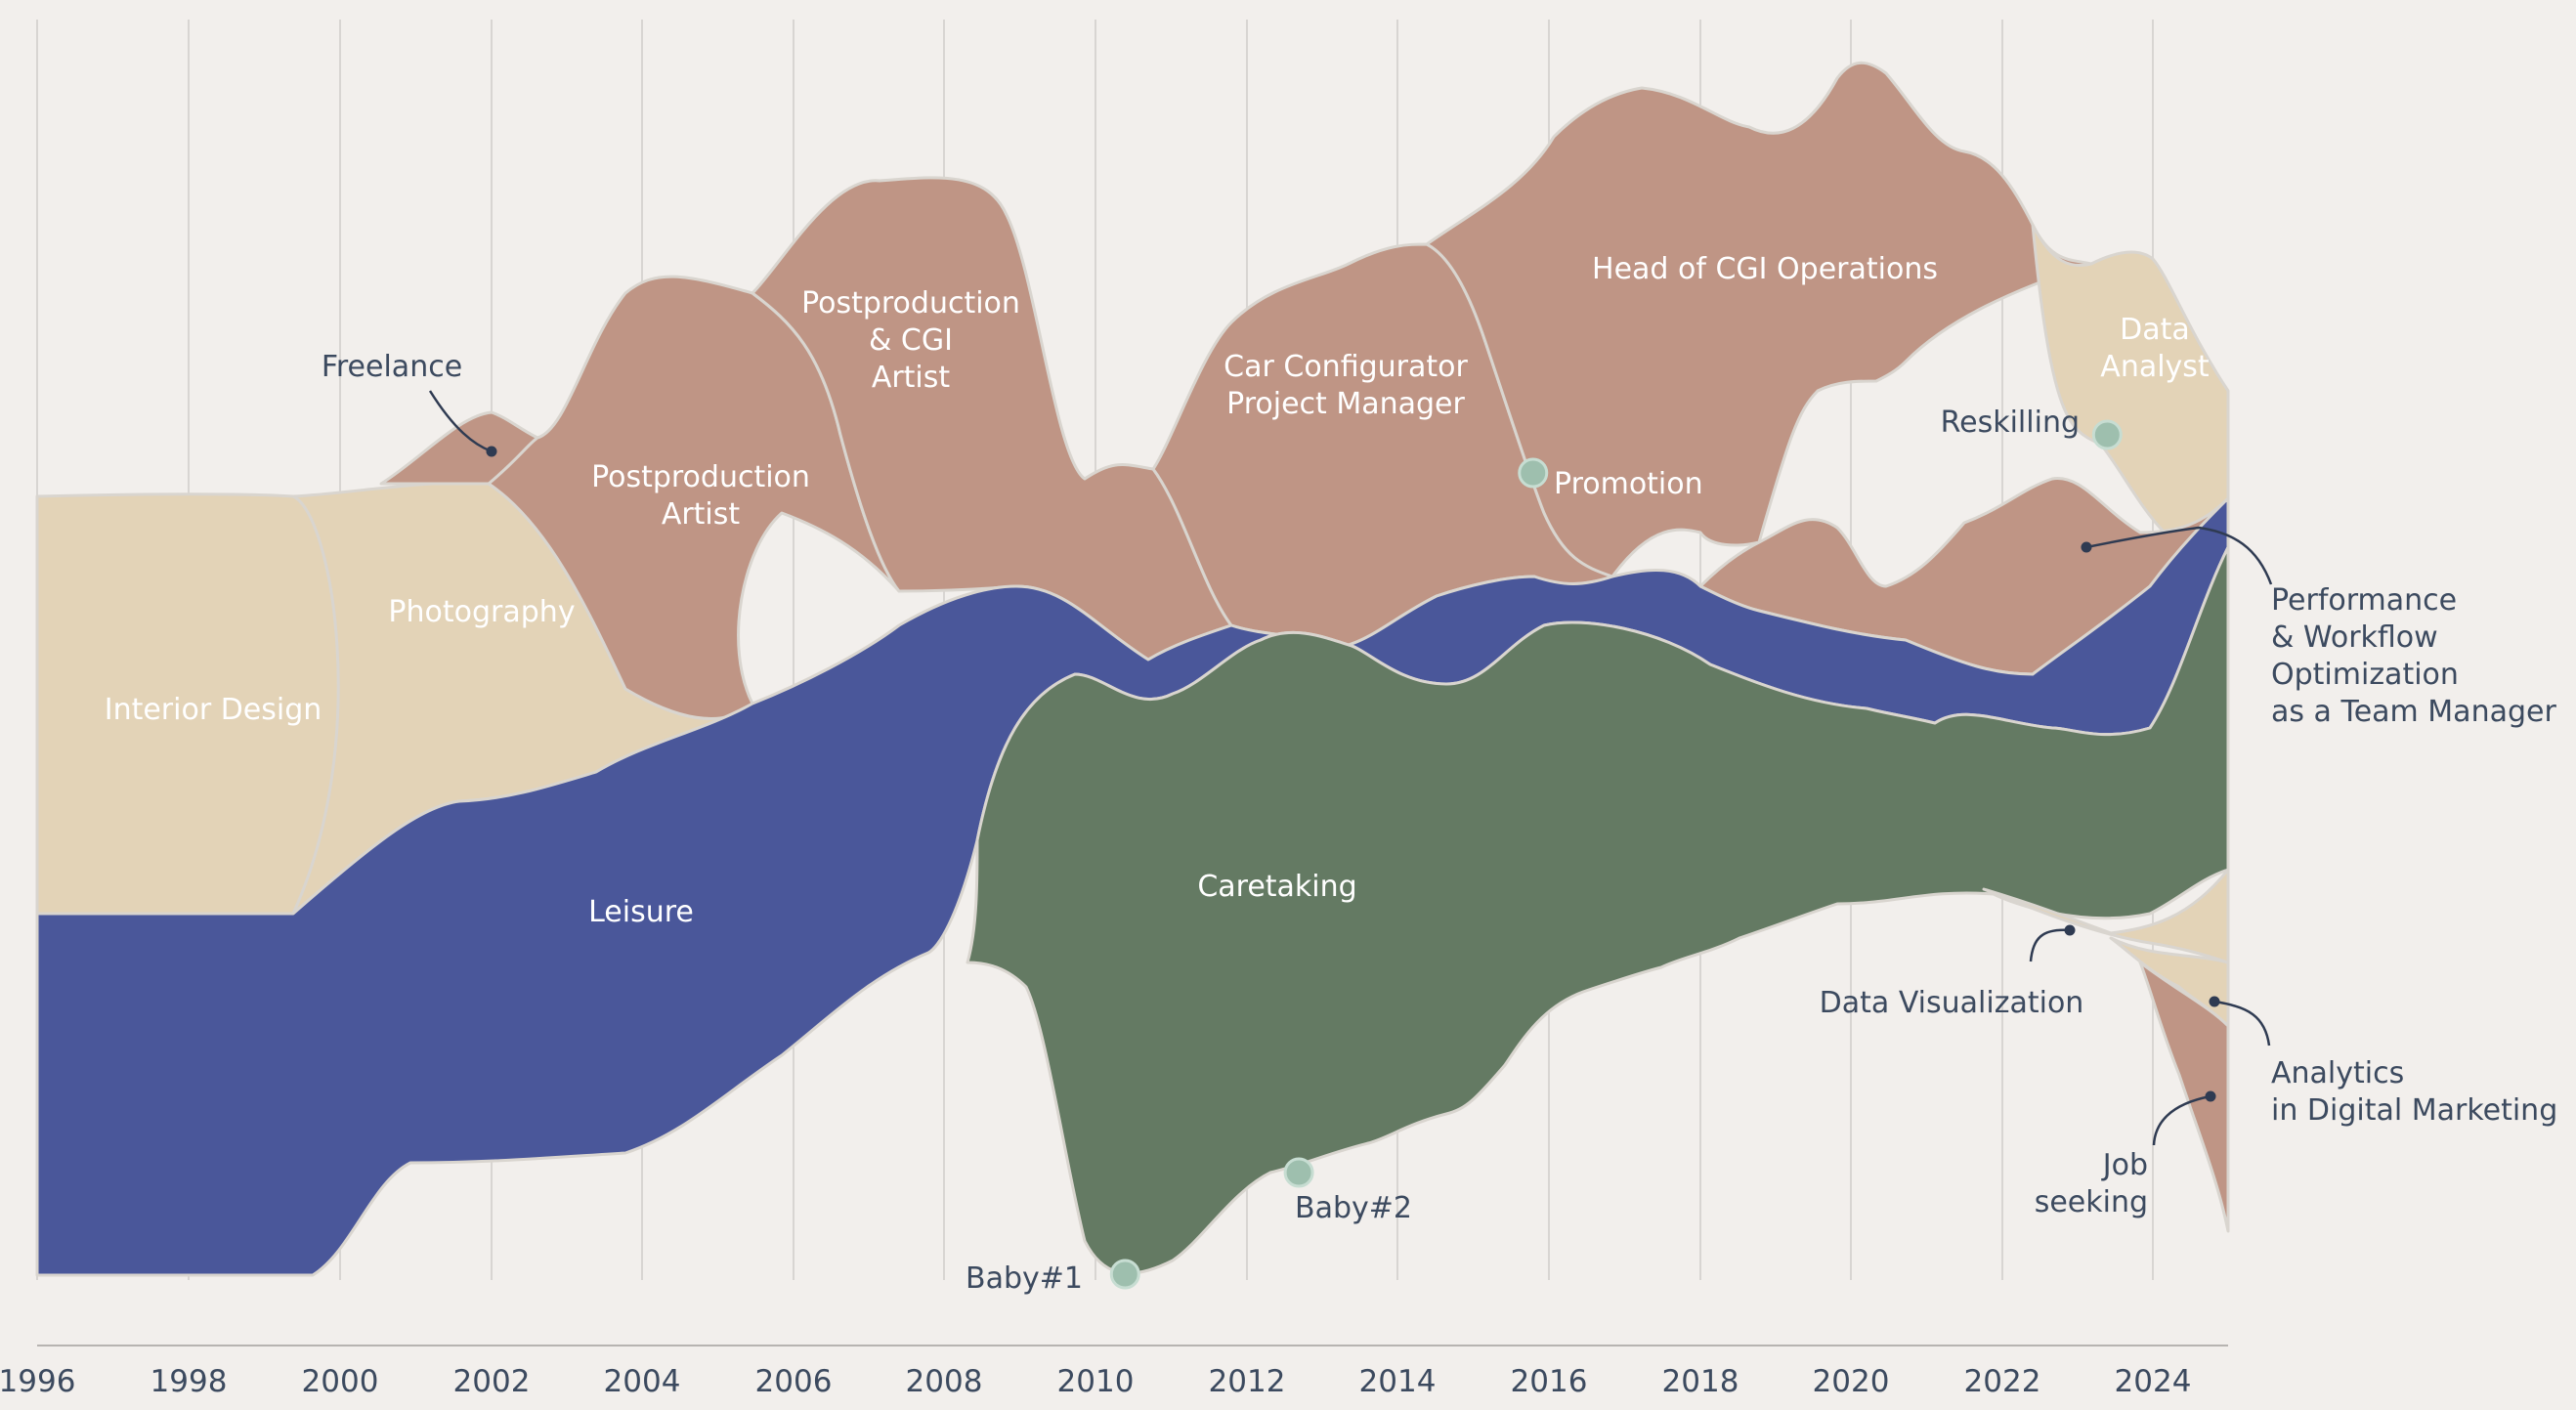 The height and width of the screenshot is (1410, 2576). Describe the element at coordinates (2010, 423) in the screenshot. I see `event-label: Reskilling` at that location.